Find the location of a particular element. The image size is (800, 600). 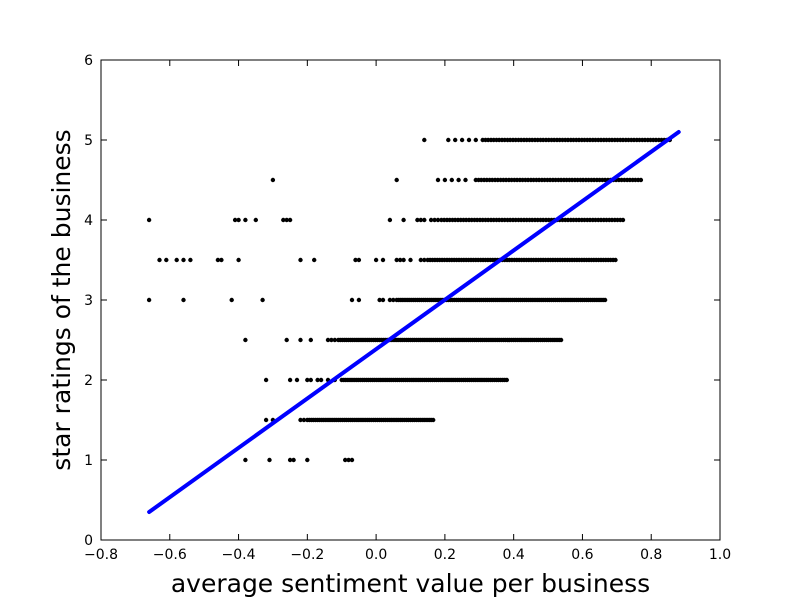

y-tick-label: 1 is located at coordinates (88, 461).